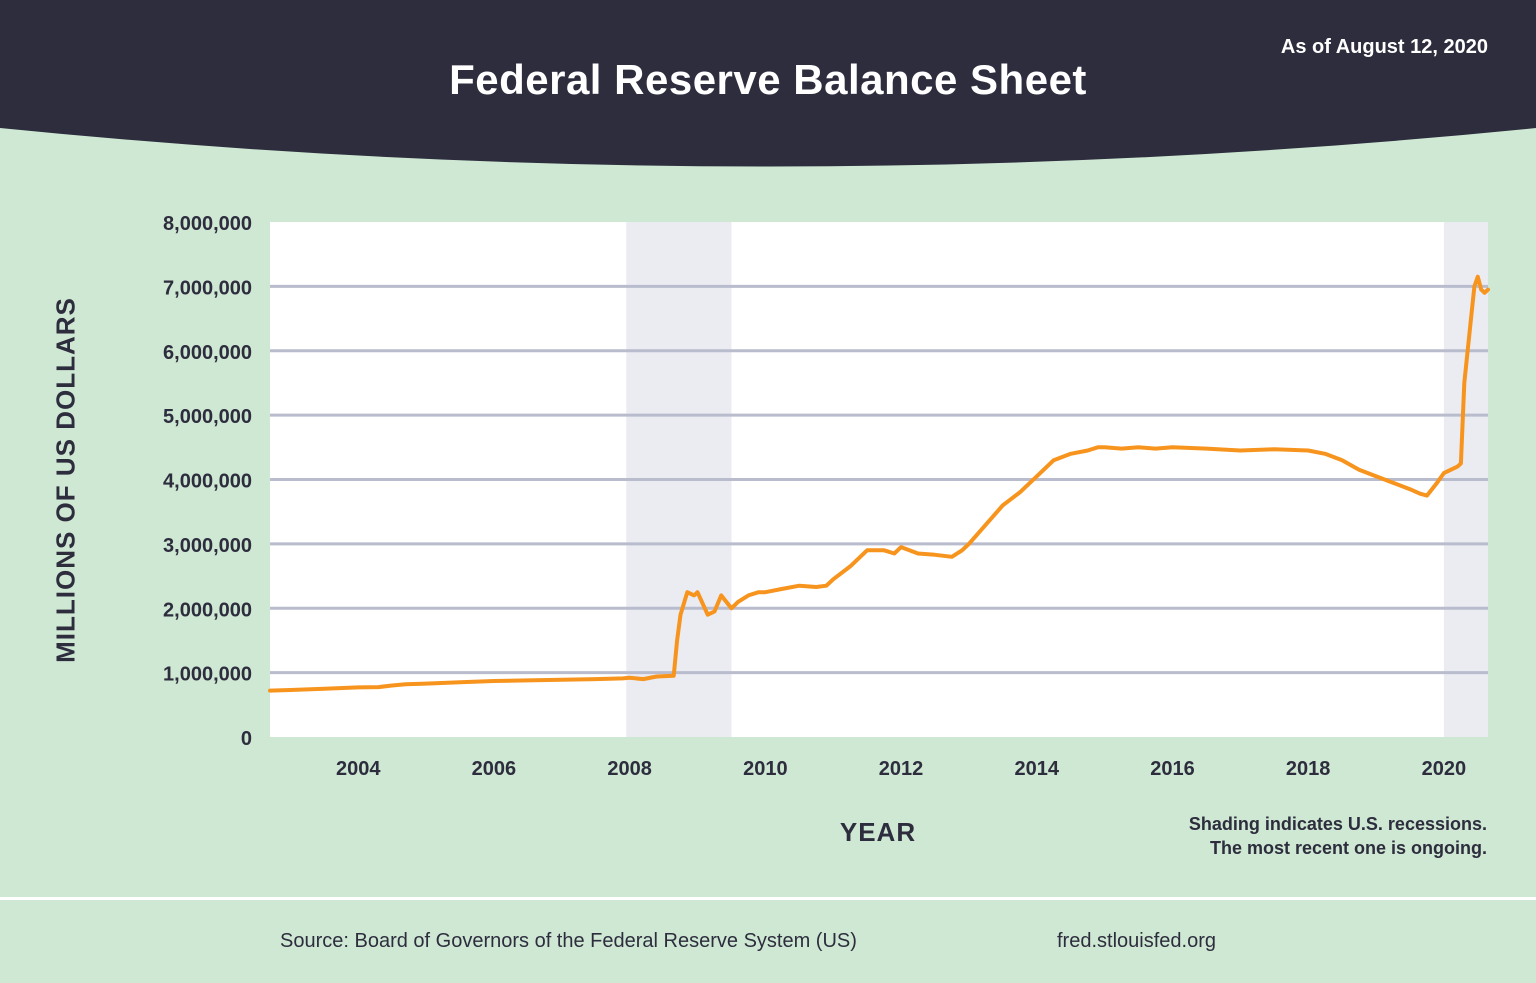 The width and height of the screenshot is (1536, 983). What do you see at coordinates (207, 288) in the screenshot?
I see `y-tick-label: 7,000,000` at bounding box center [207, 288].